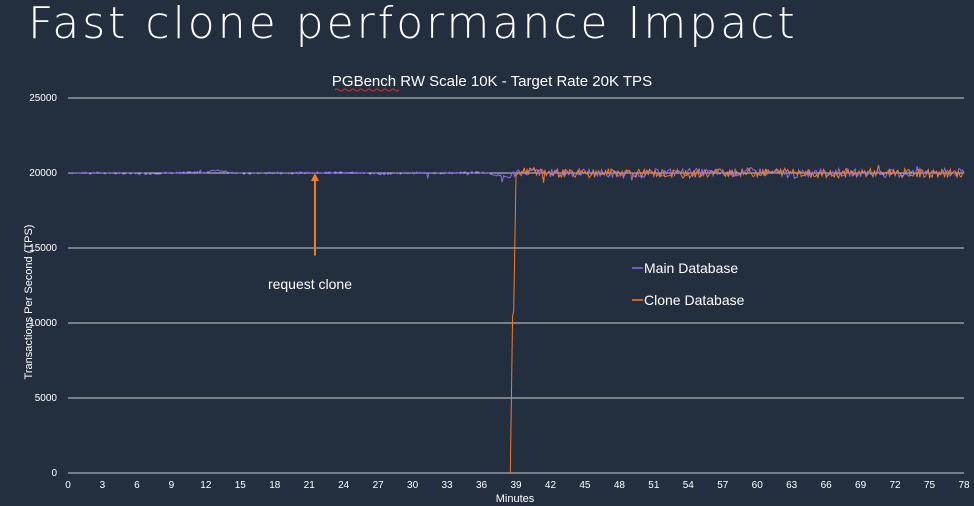 Image resolution: width=974 pixels, height=506 pixels. I want to click on slide-title: Fast clone performance Impact, so click(413, 24).